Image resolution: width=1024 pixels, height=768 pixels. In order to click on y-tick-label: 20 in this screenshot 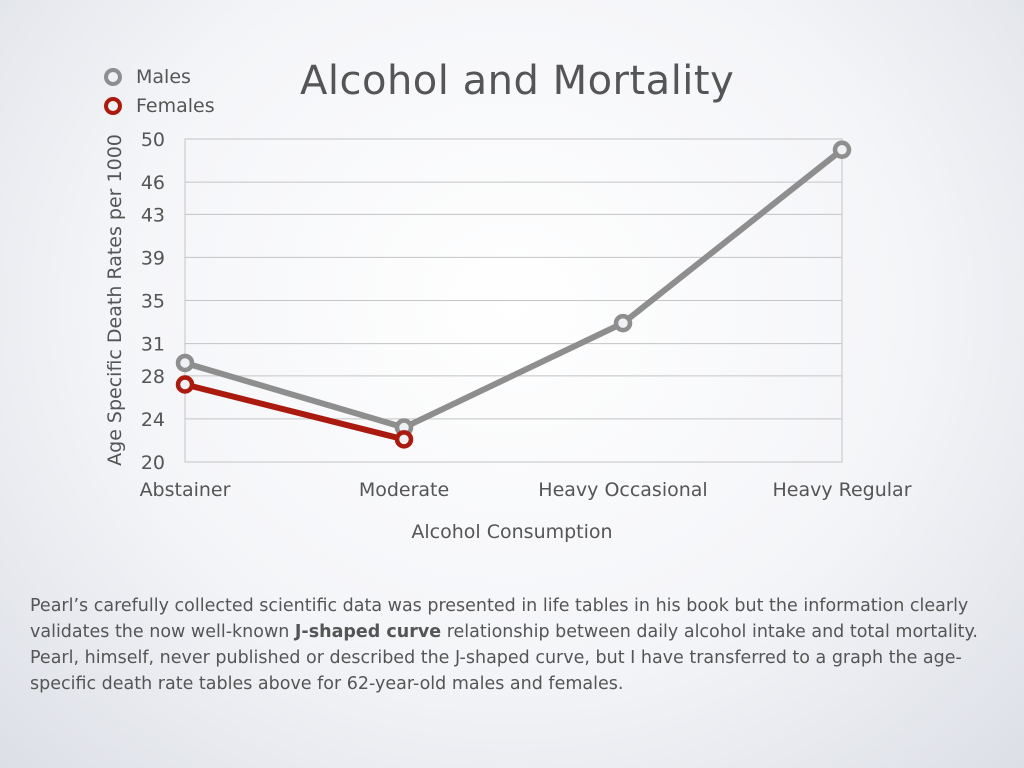, I will do `click(153, 463)`.